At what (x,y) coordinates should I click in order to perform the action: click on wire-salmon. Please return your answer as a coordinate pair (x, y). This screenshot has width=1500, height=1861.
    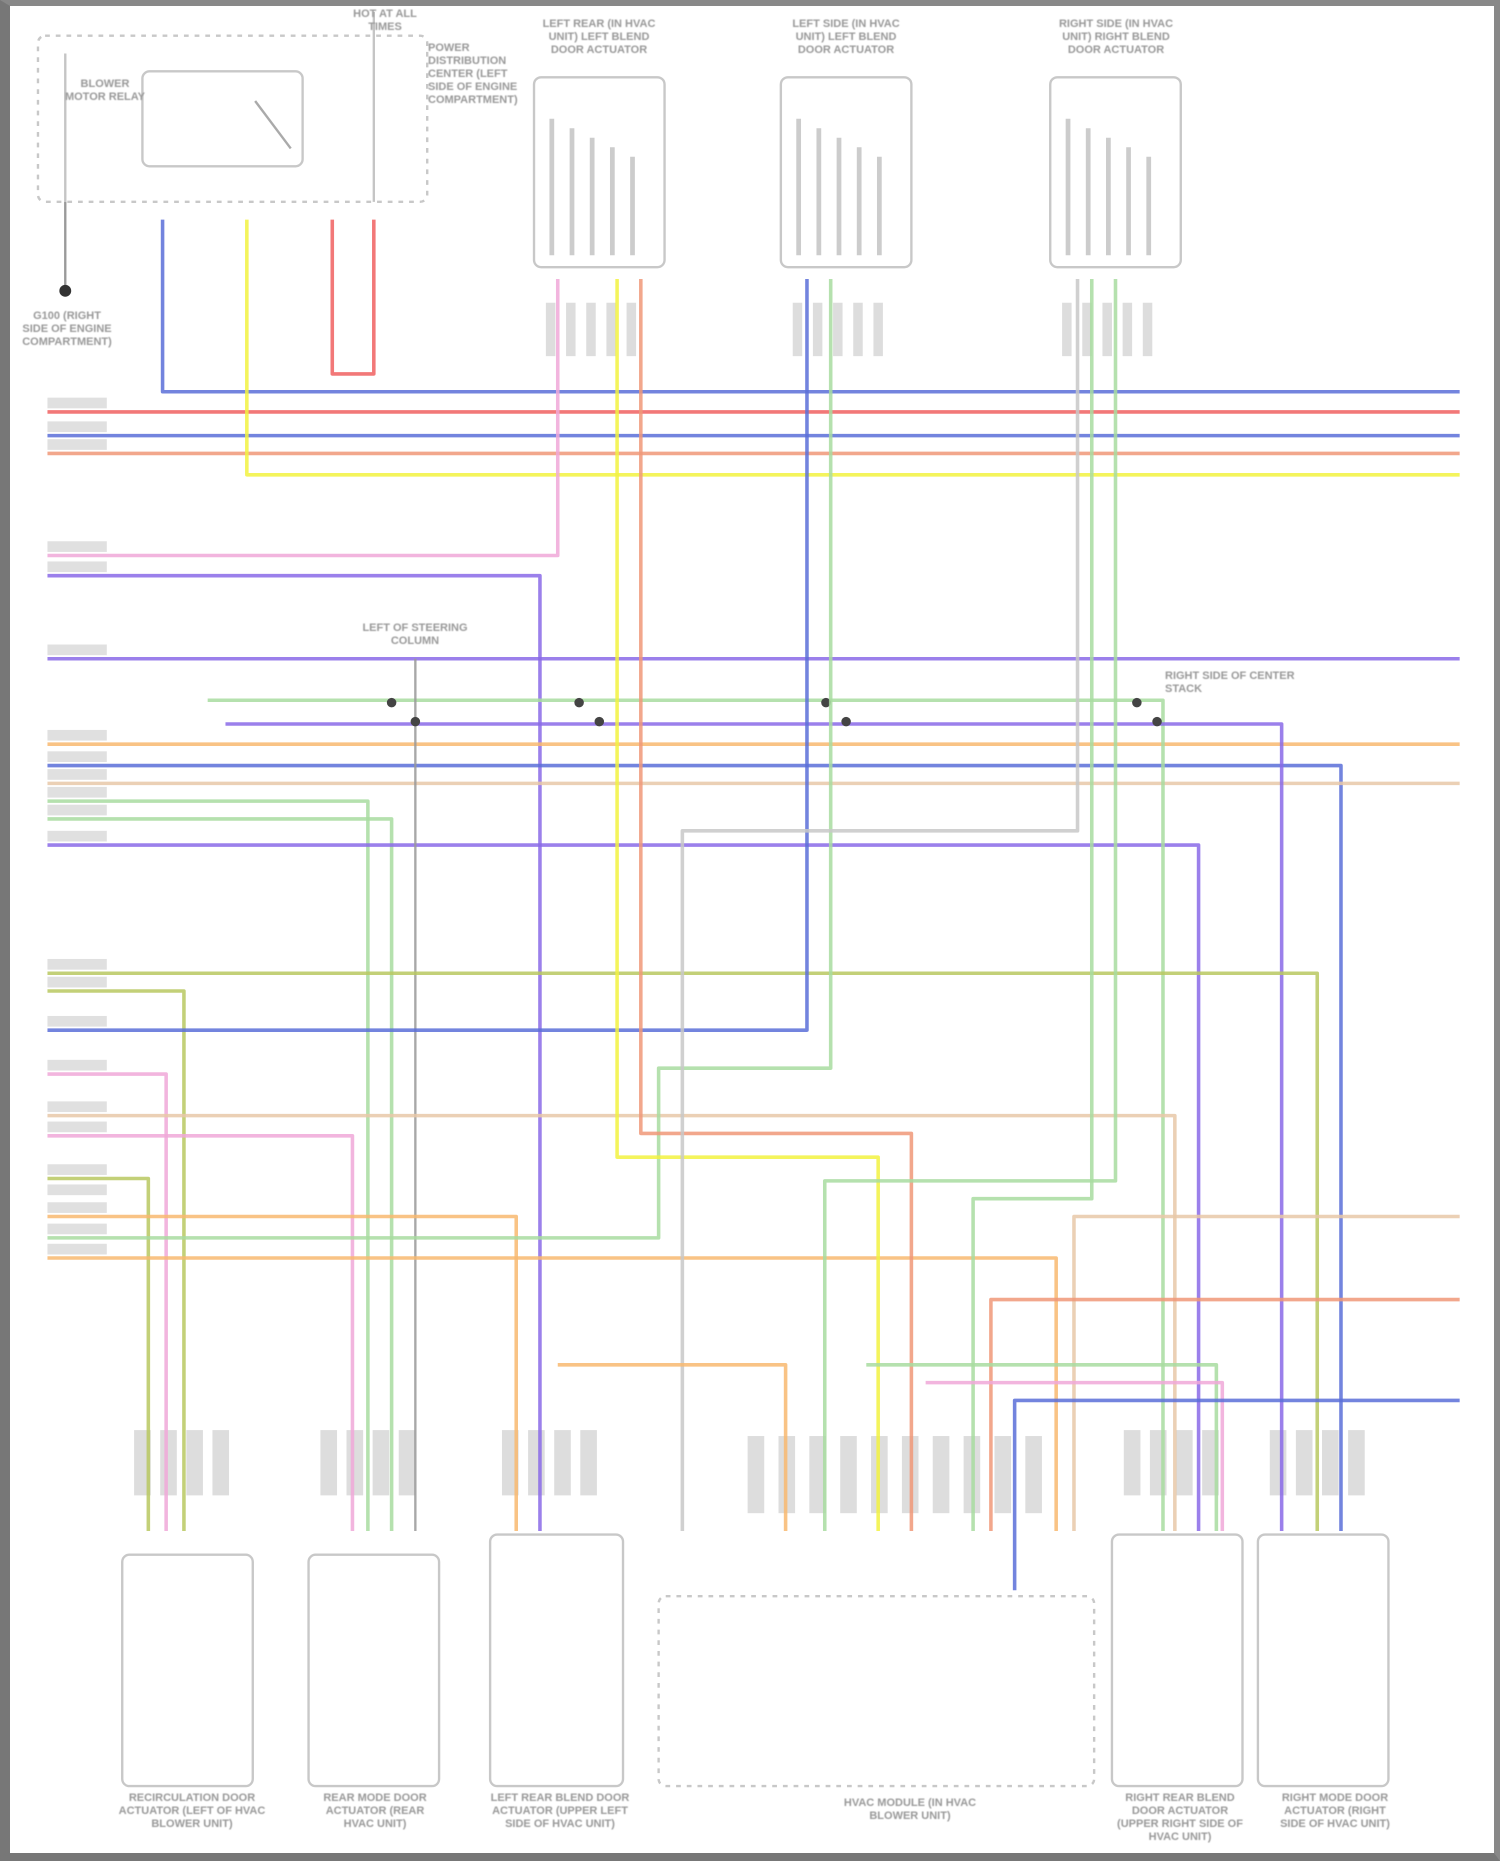
    Looking at the image, I should click on (776, 904).